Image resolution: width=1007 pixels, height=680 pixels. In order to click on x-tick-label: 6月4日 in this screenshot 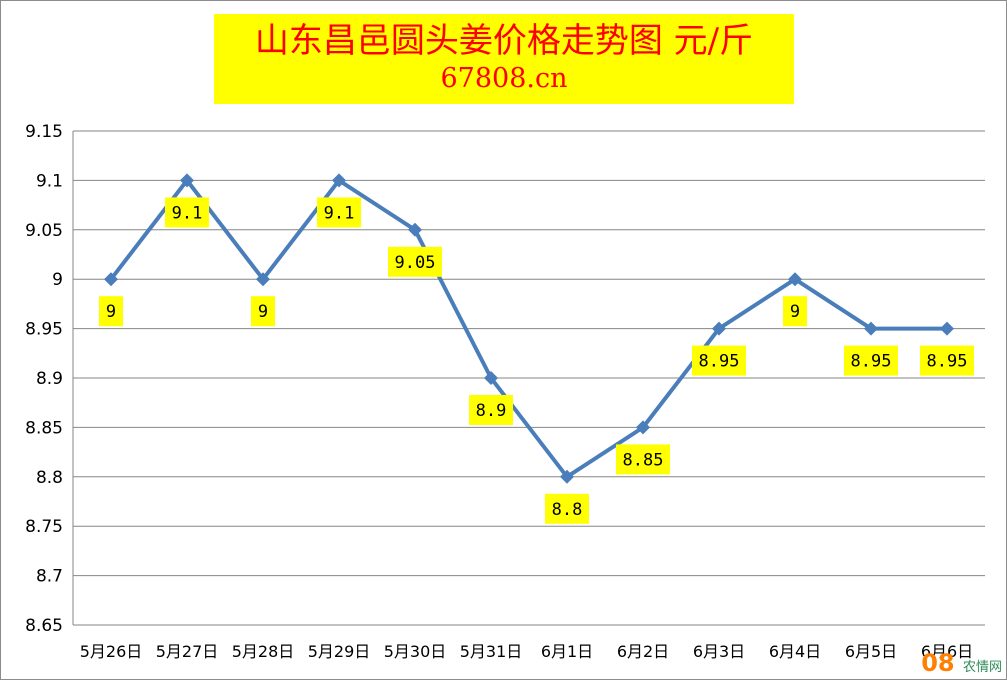, I will do `click(795, 651)`.